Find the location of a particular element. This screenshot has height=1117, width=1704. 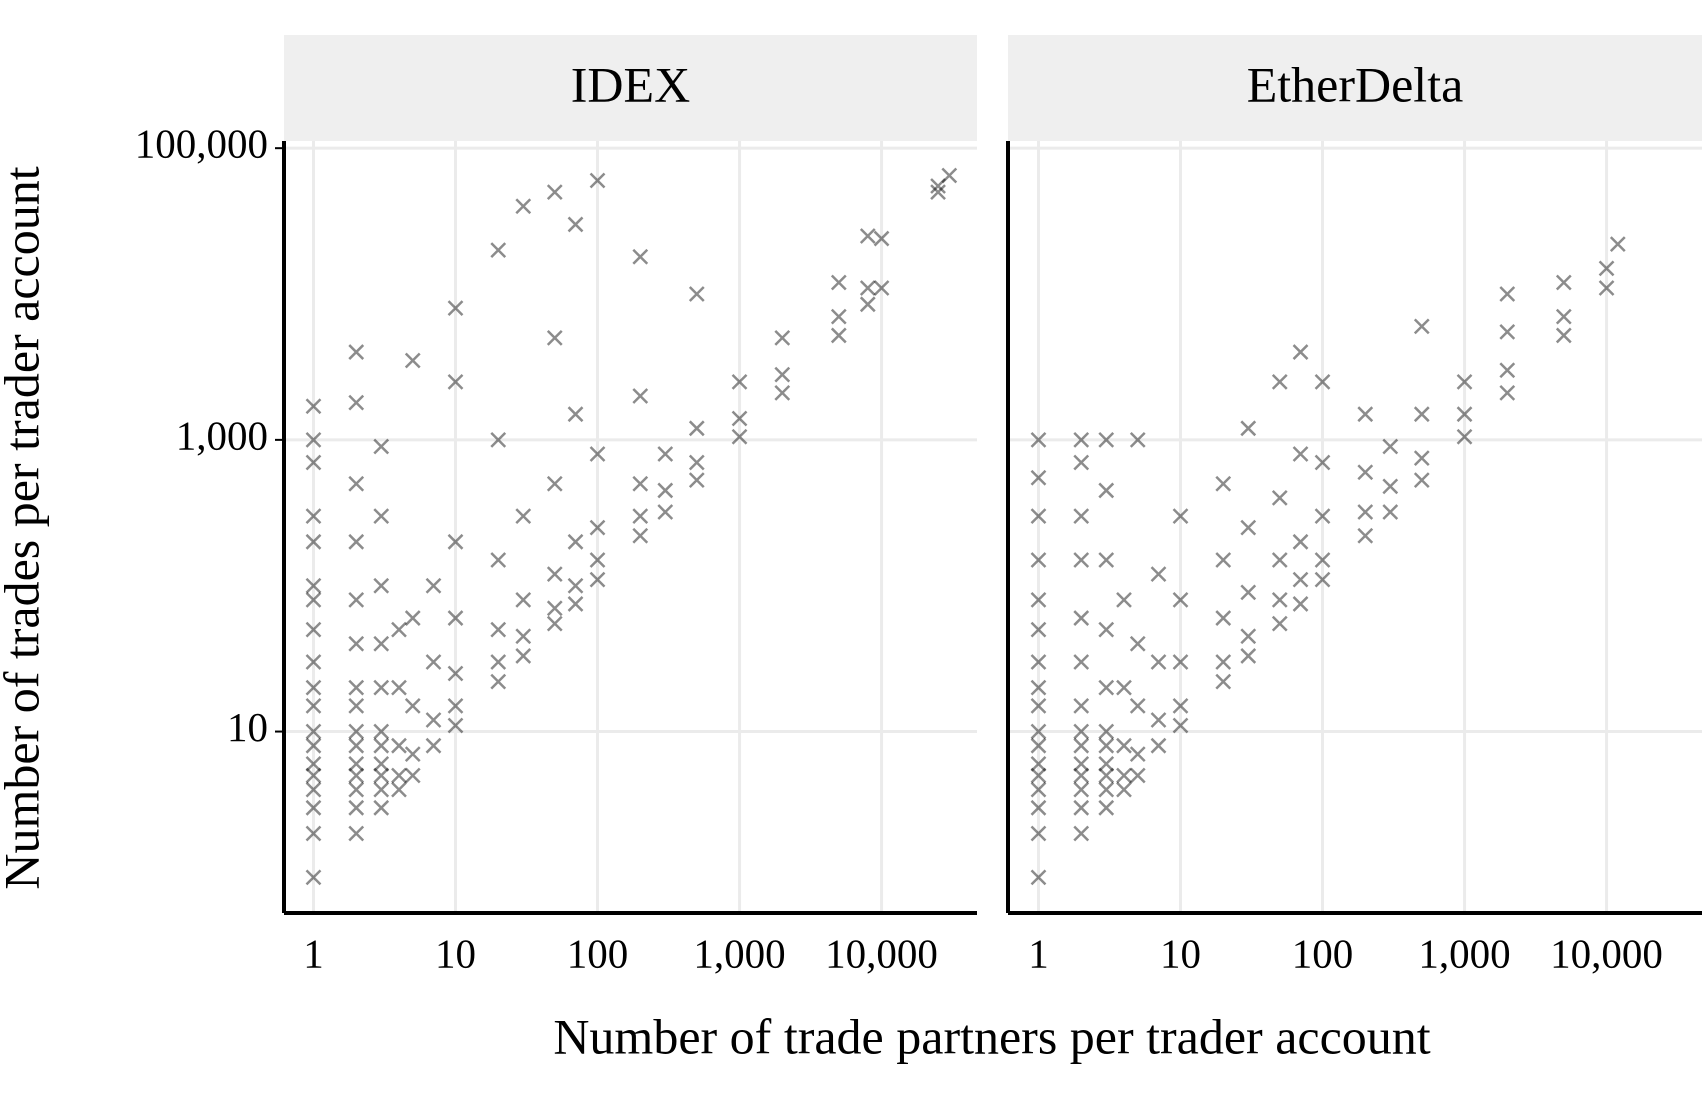

x-tick-label: 1,000 is located at coordinates (1464, 953).